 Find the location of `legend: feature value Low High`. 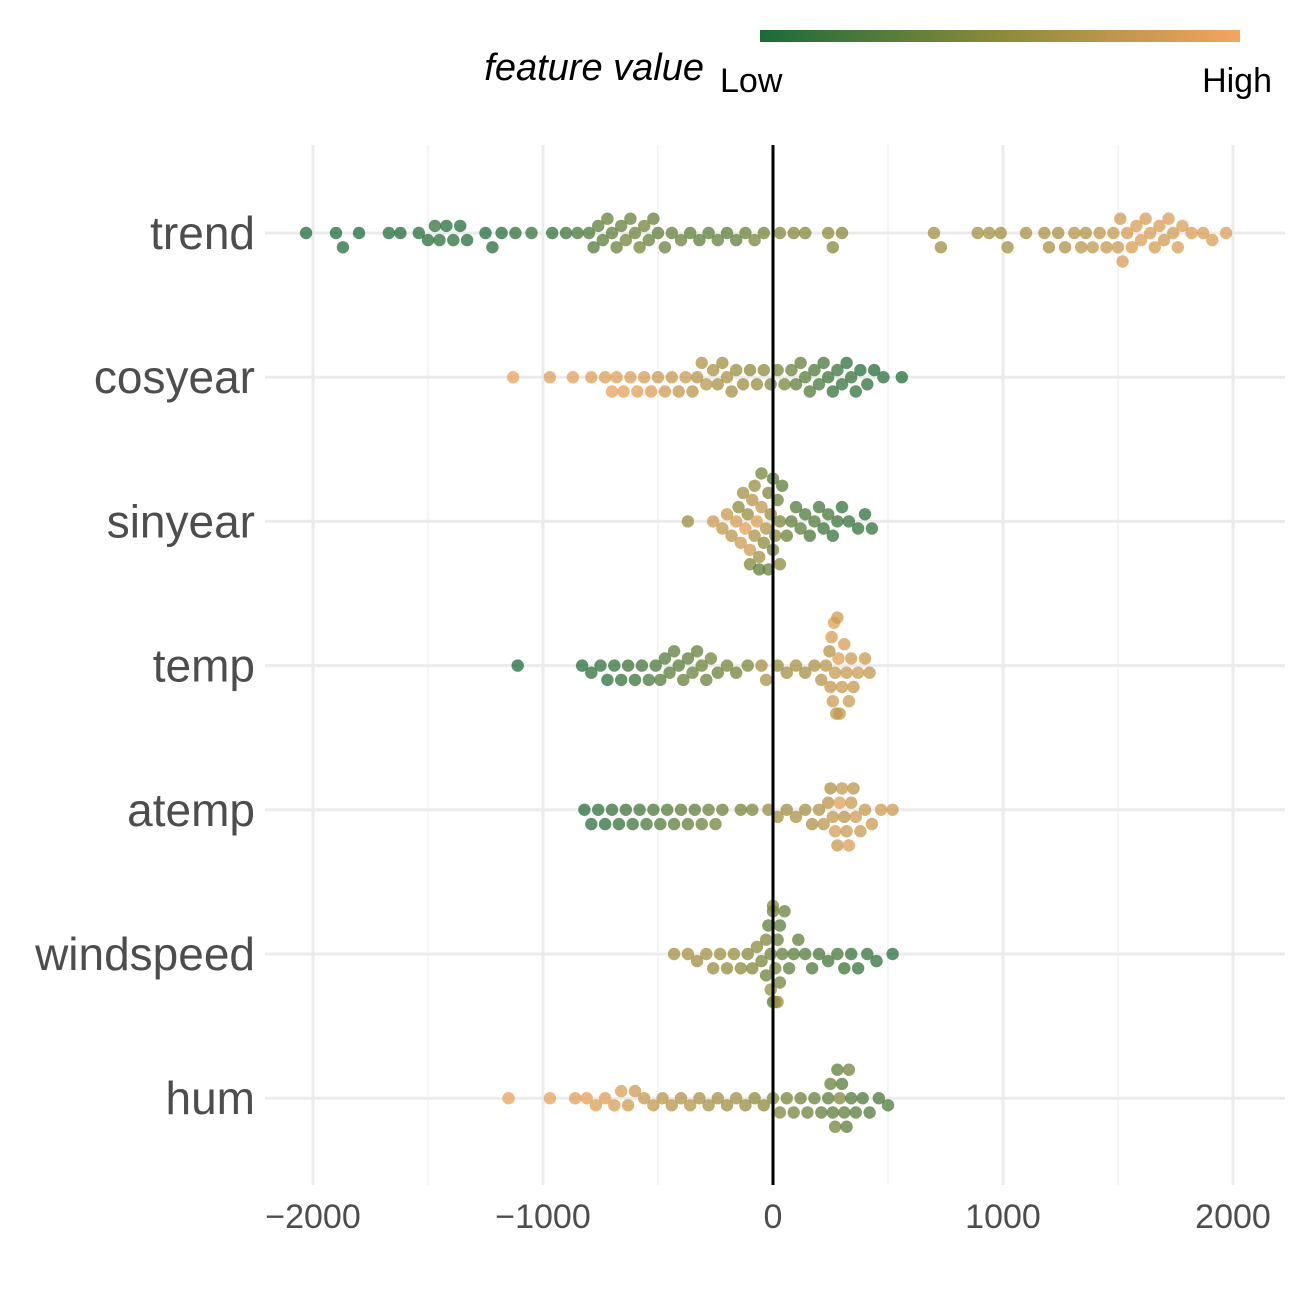

legend: feature value Low High is located at coordinates (878, 65).